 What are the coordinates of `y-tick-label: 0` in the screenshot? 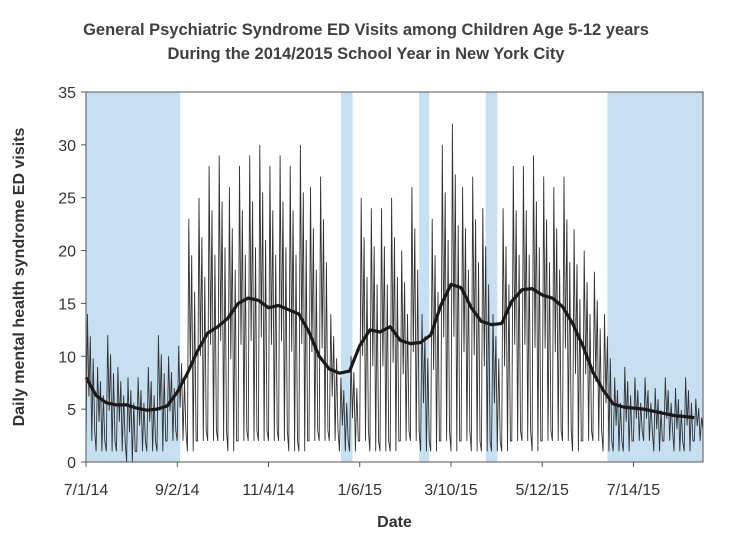 It's located at (71, 463).